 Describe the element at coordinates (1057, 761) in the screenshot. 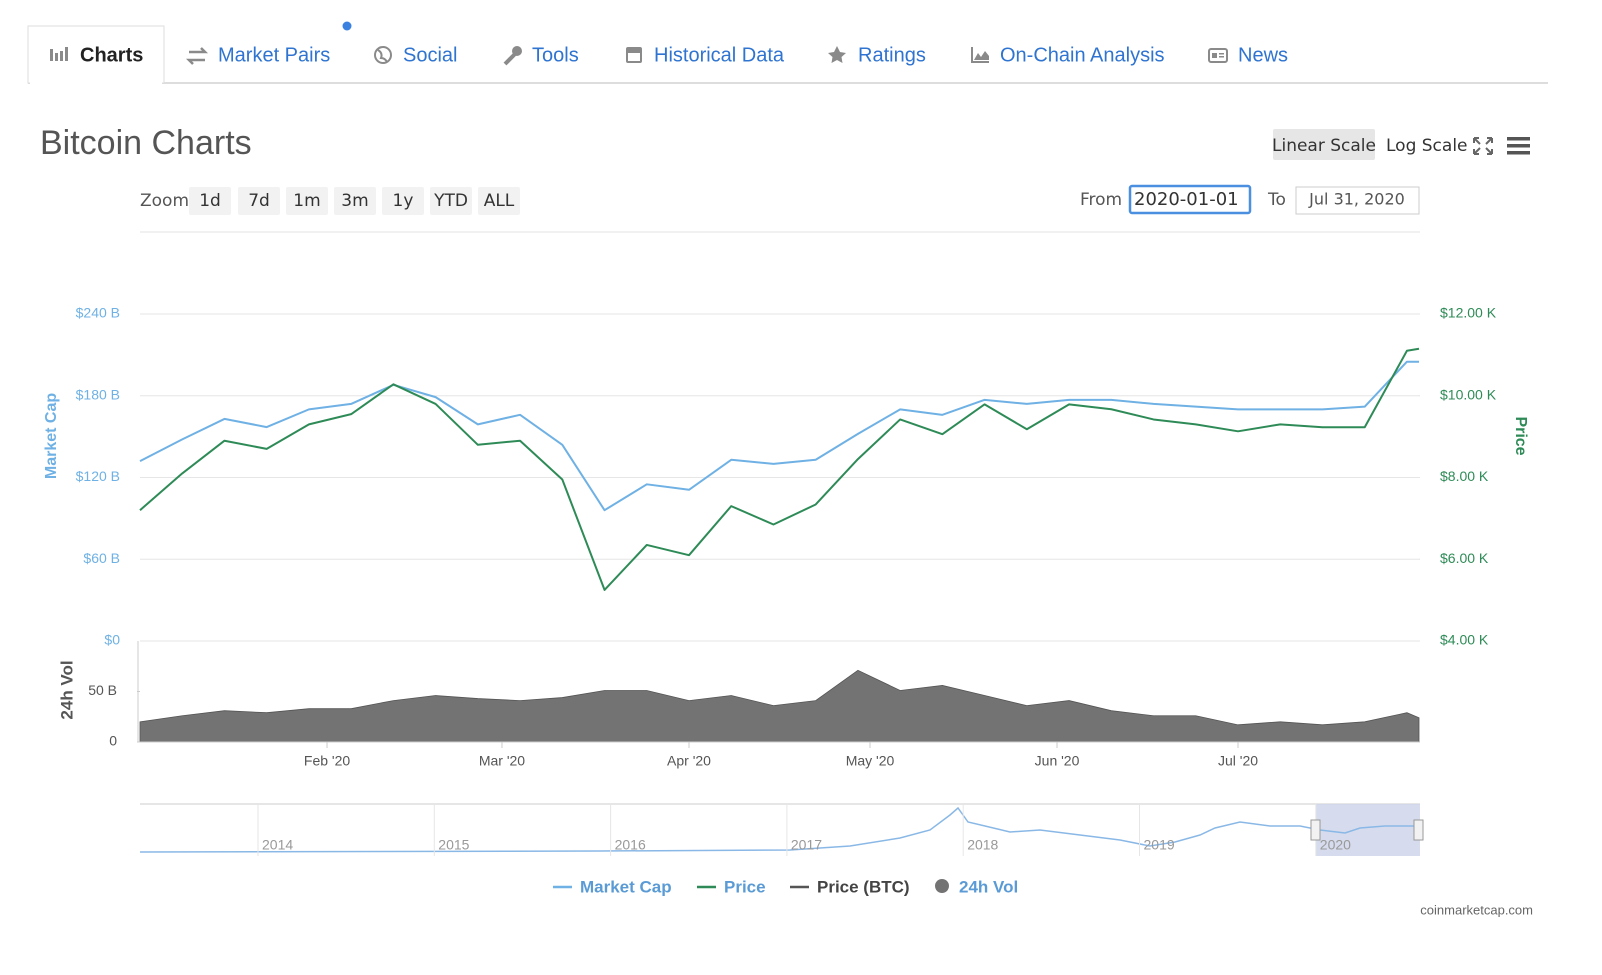

I see `x-tick-label: Jun '20` at that location.